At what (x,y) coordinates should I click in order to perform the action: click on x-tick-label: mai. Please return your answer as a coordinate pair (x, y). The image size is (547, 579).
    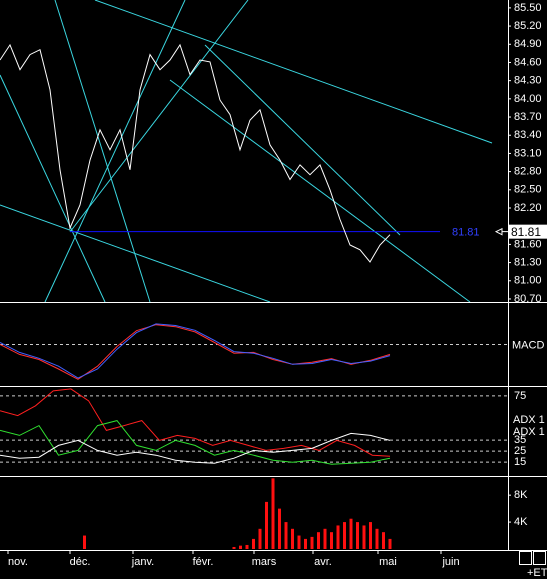
    Looking at the image, I should click on (388, 562).